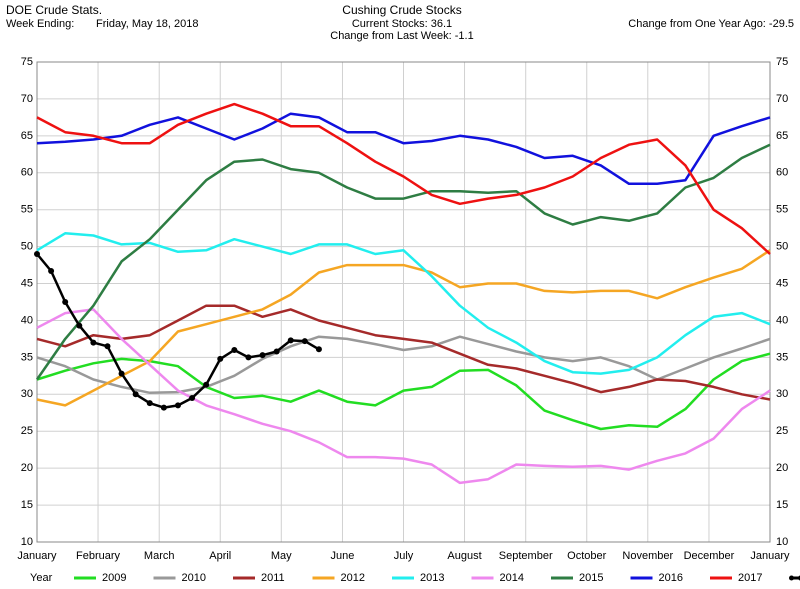 This screenshot has width=800, height=589. What do you see at coordinates (671, 578) in the screenshot?
I see `legend-label: 2016` at bounding box center [671, 578].